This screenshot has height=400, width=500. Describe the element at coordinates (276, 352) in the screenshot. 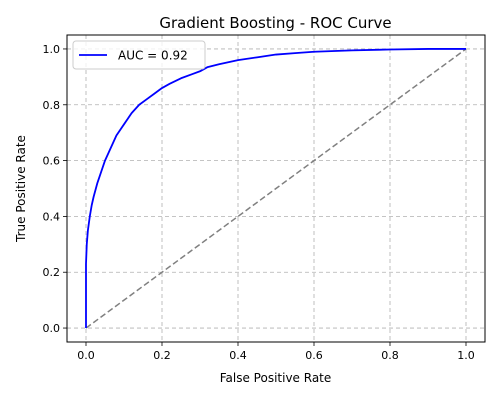

I see `x-axis-ticks: 0.0 0.2 0.4 0.6 0.8 1.0` at that location.